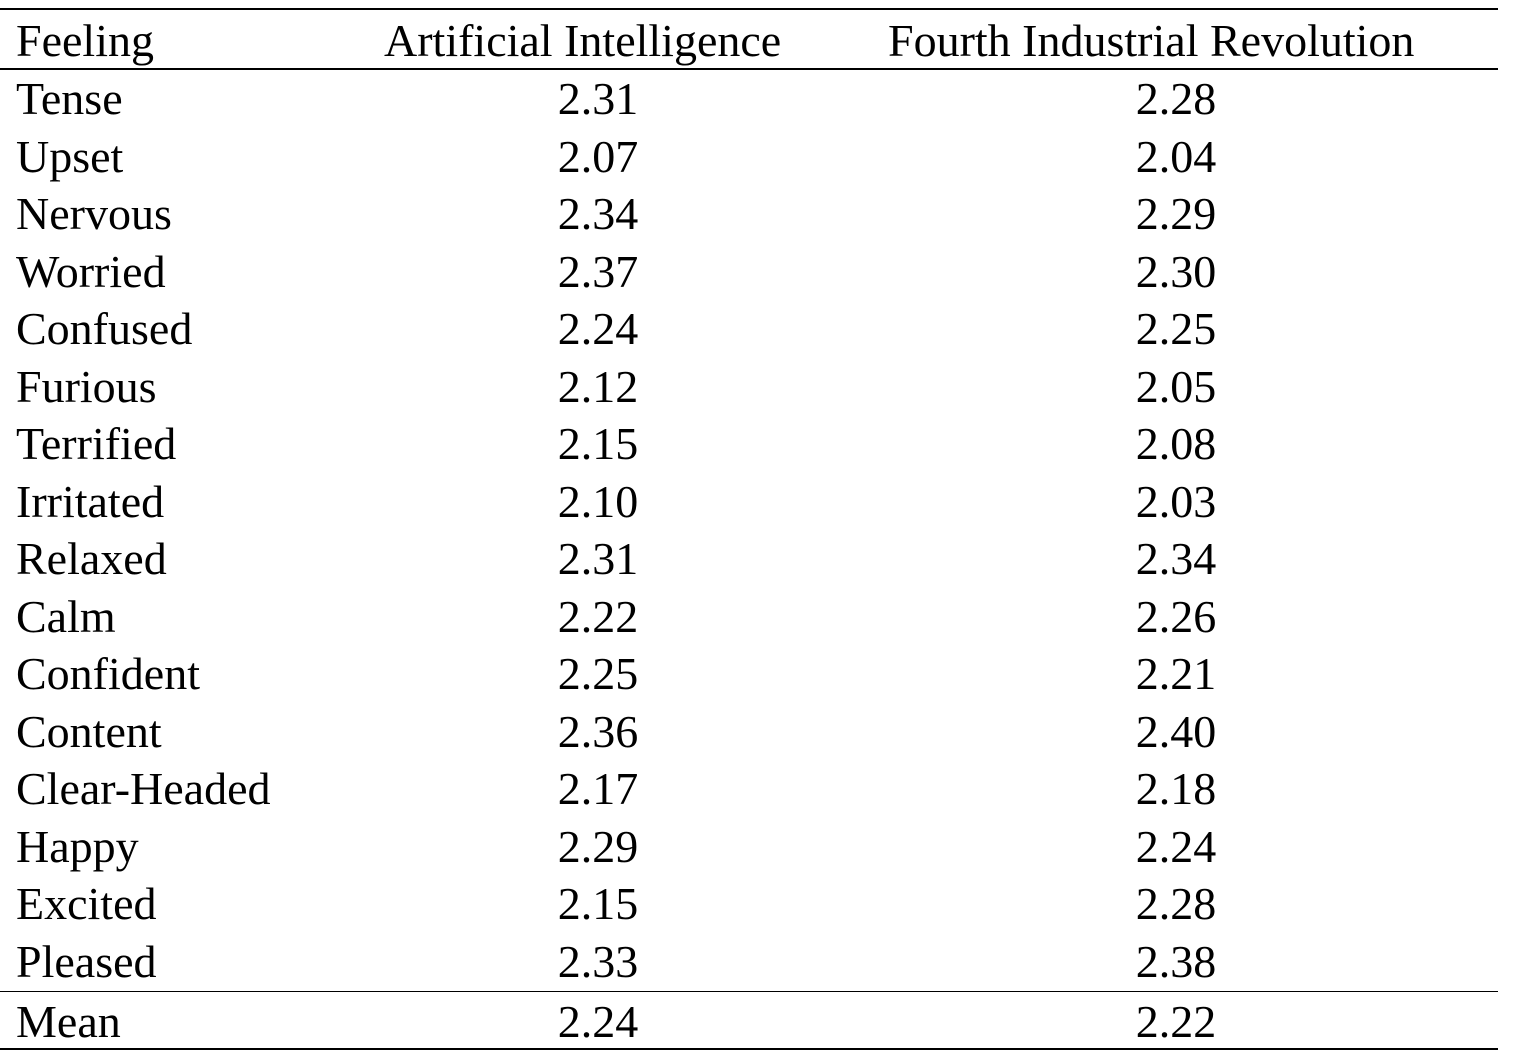 Image resolution: width=1526 pixels, height=1055 pixels. I want to click on ai-value-cell: 2.29, so click(598, 846).